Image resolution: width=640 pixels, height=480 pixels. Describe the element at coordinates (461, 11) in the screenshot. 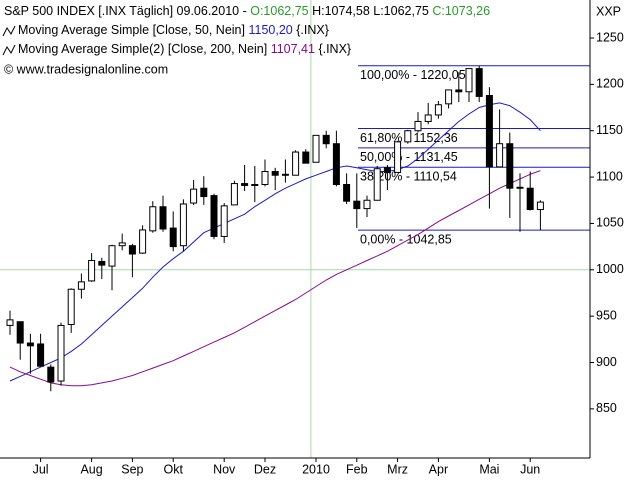

I see `header-close: C:1073,26` at that location.